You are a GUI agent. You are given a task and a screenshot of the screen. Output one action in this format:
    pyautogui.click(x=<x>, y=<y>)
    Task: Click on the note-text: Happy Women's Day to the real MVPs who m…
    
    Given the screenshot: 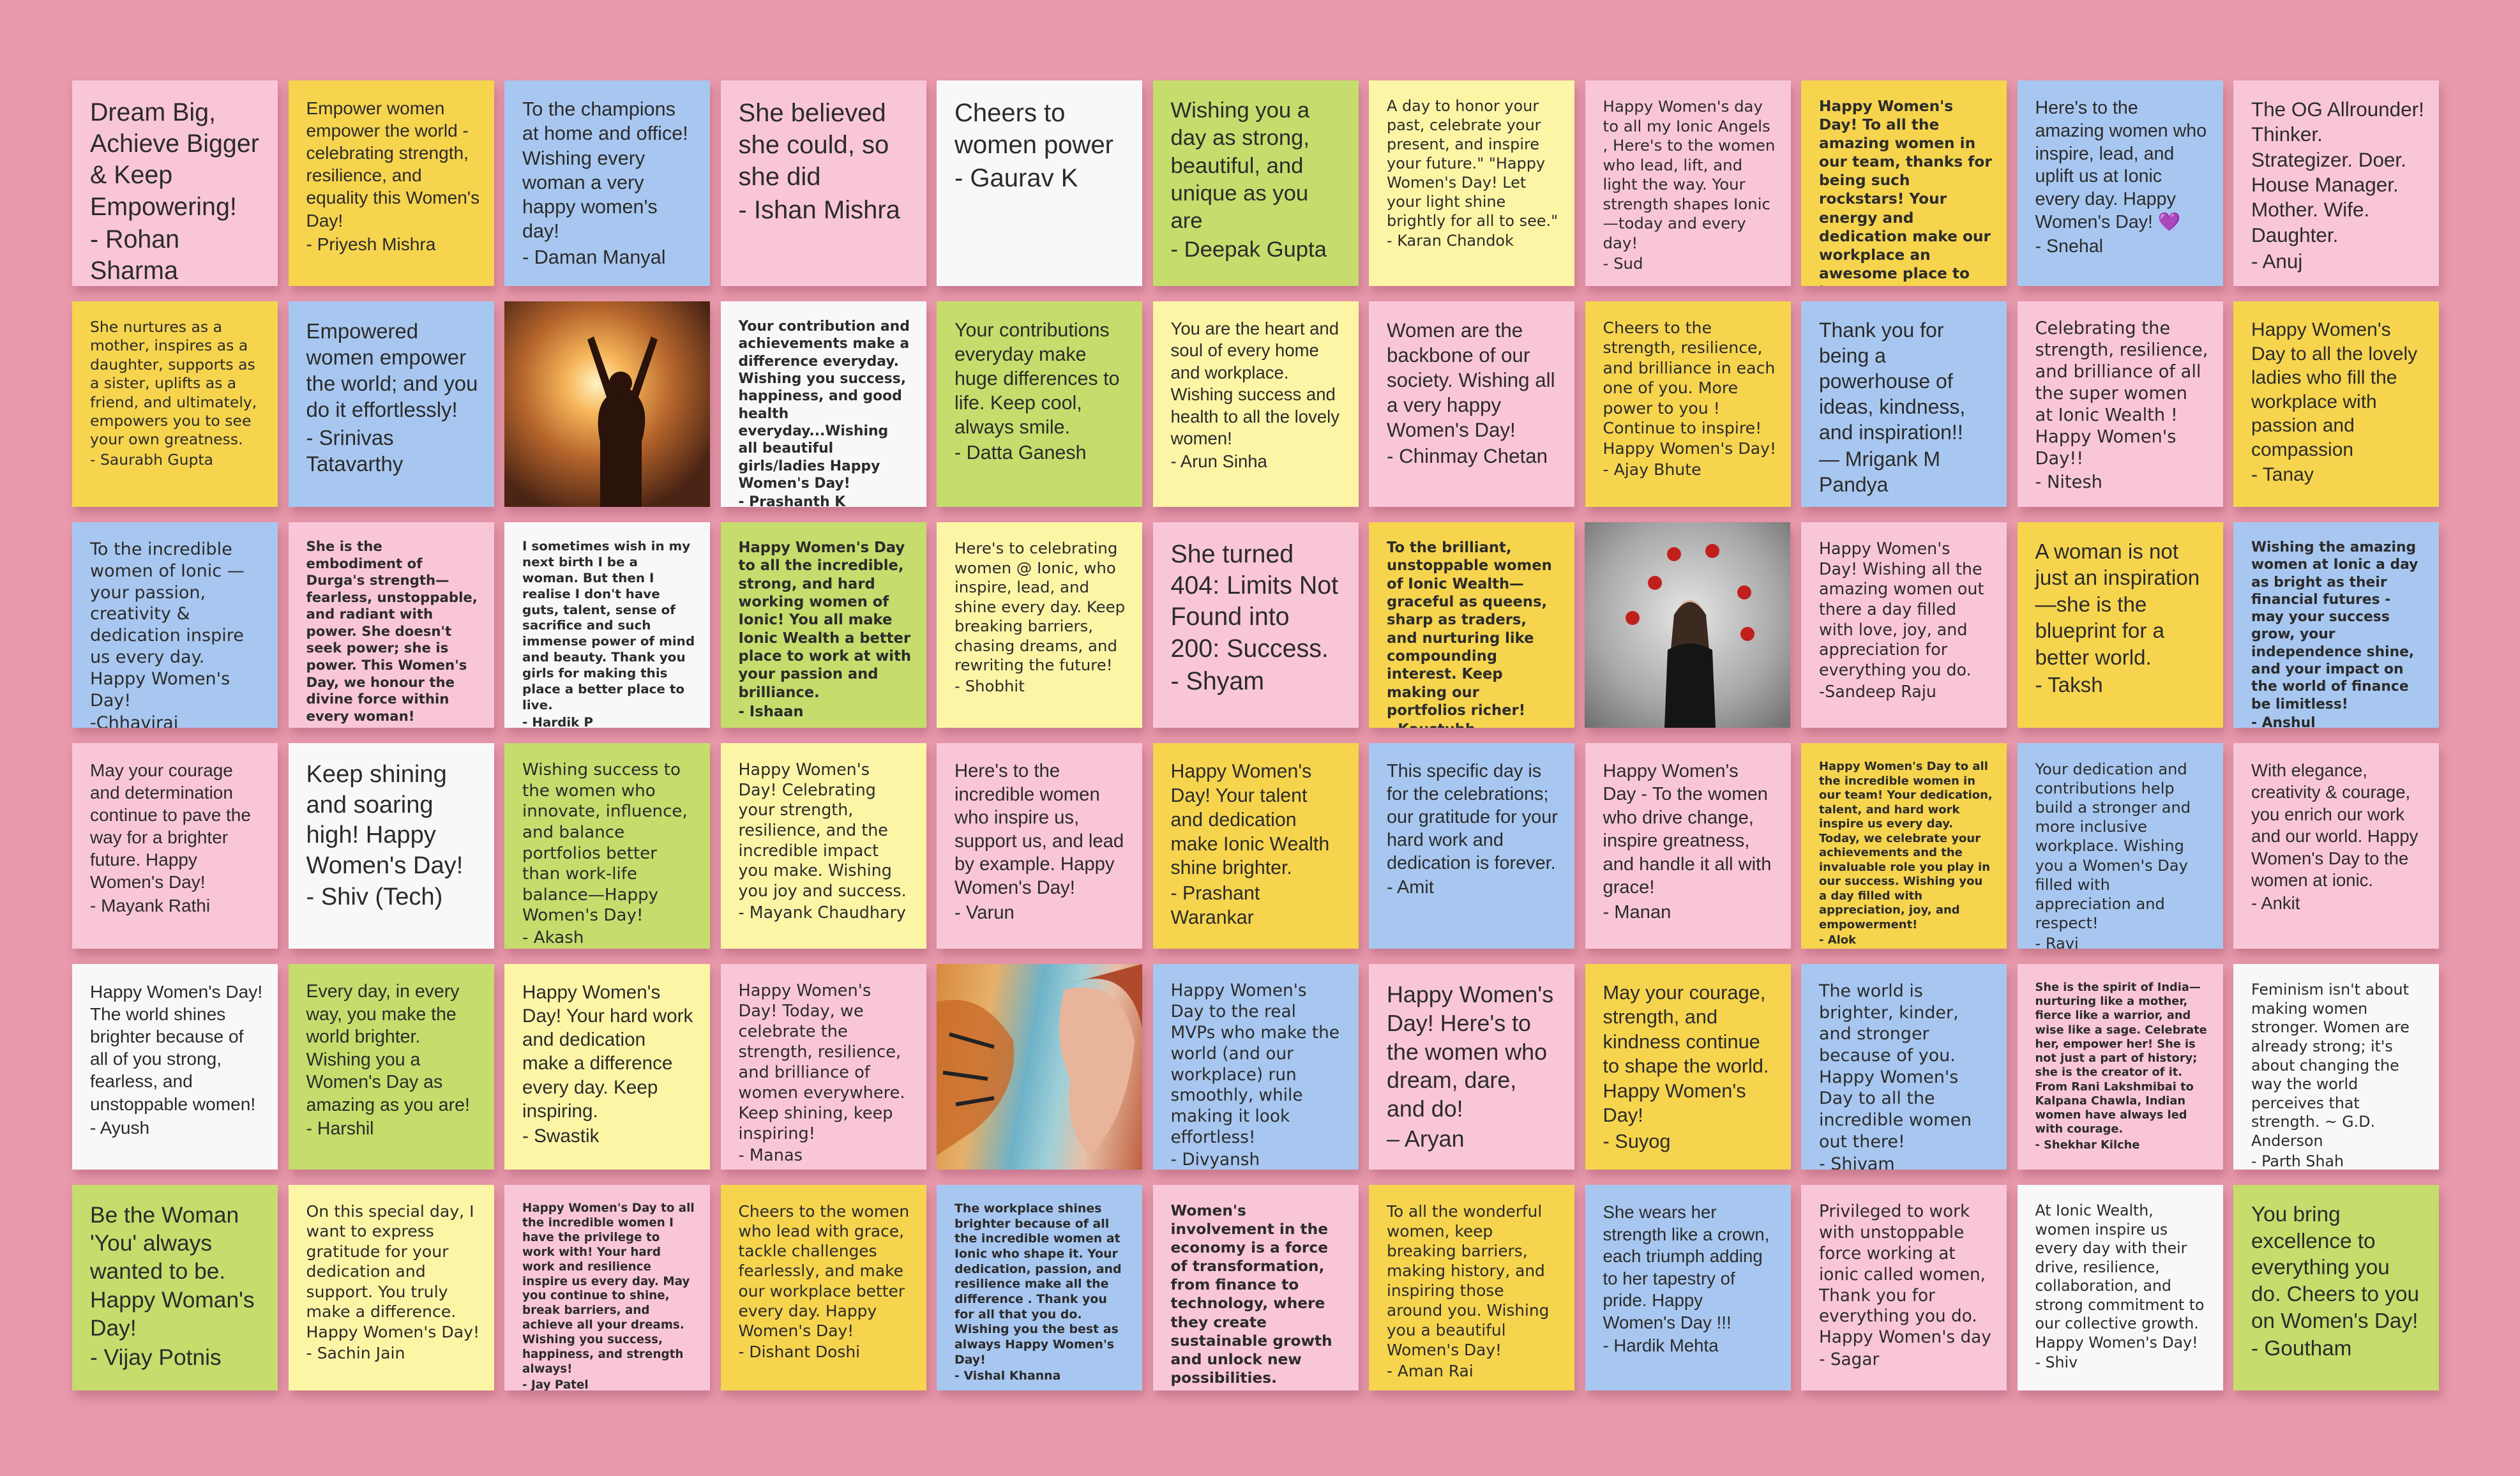 What is the action you would take?
    pyautogui.click(x=1255, y=1064)
    